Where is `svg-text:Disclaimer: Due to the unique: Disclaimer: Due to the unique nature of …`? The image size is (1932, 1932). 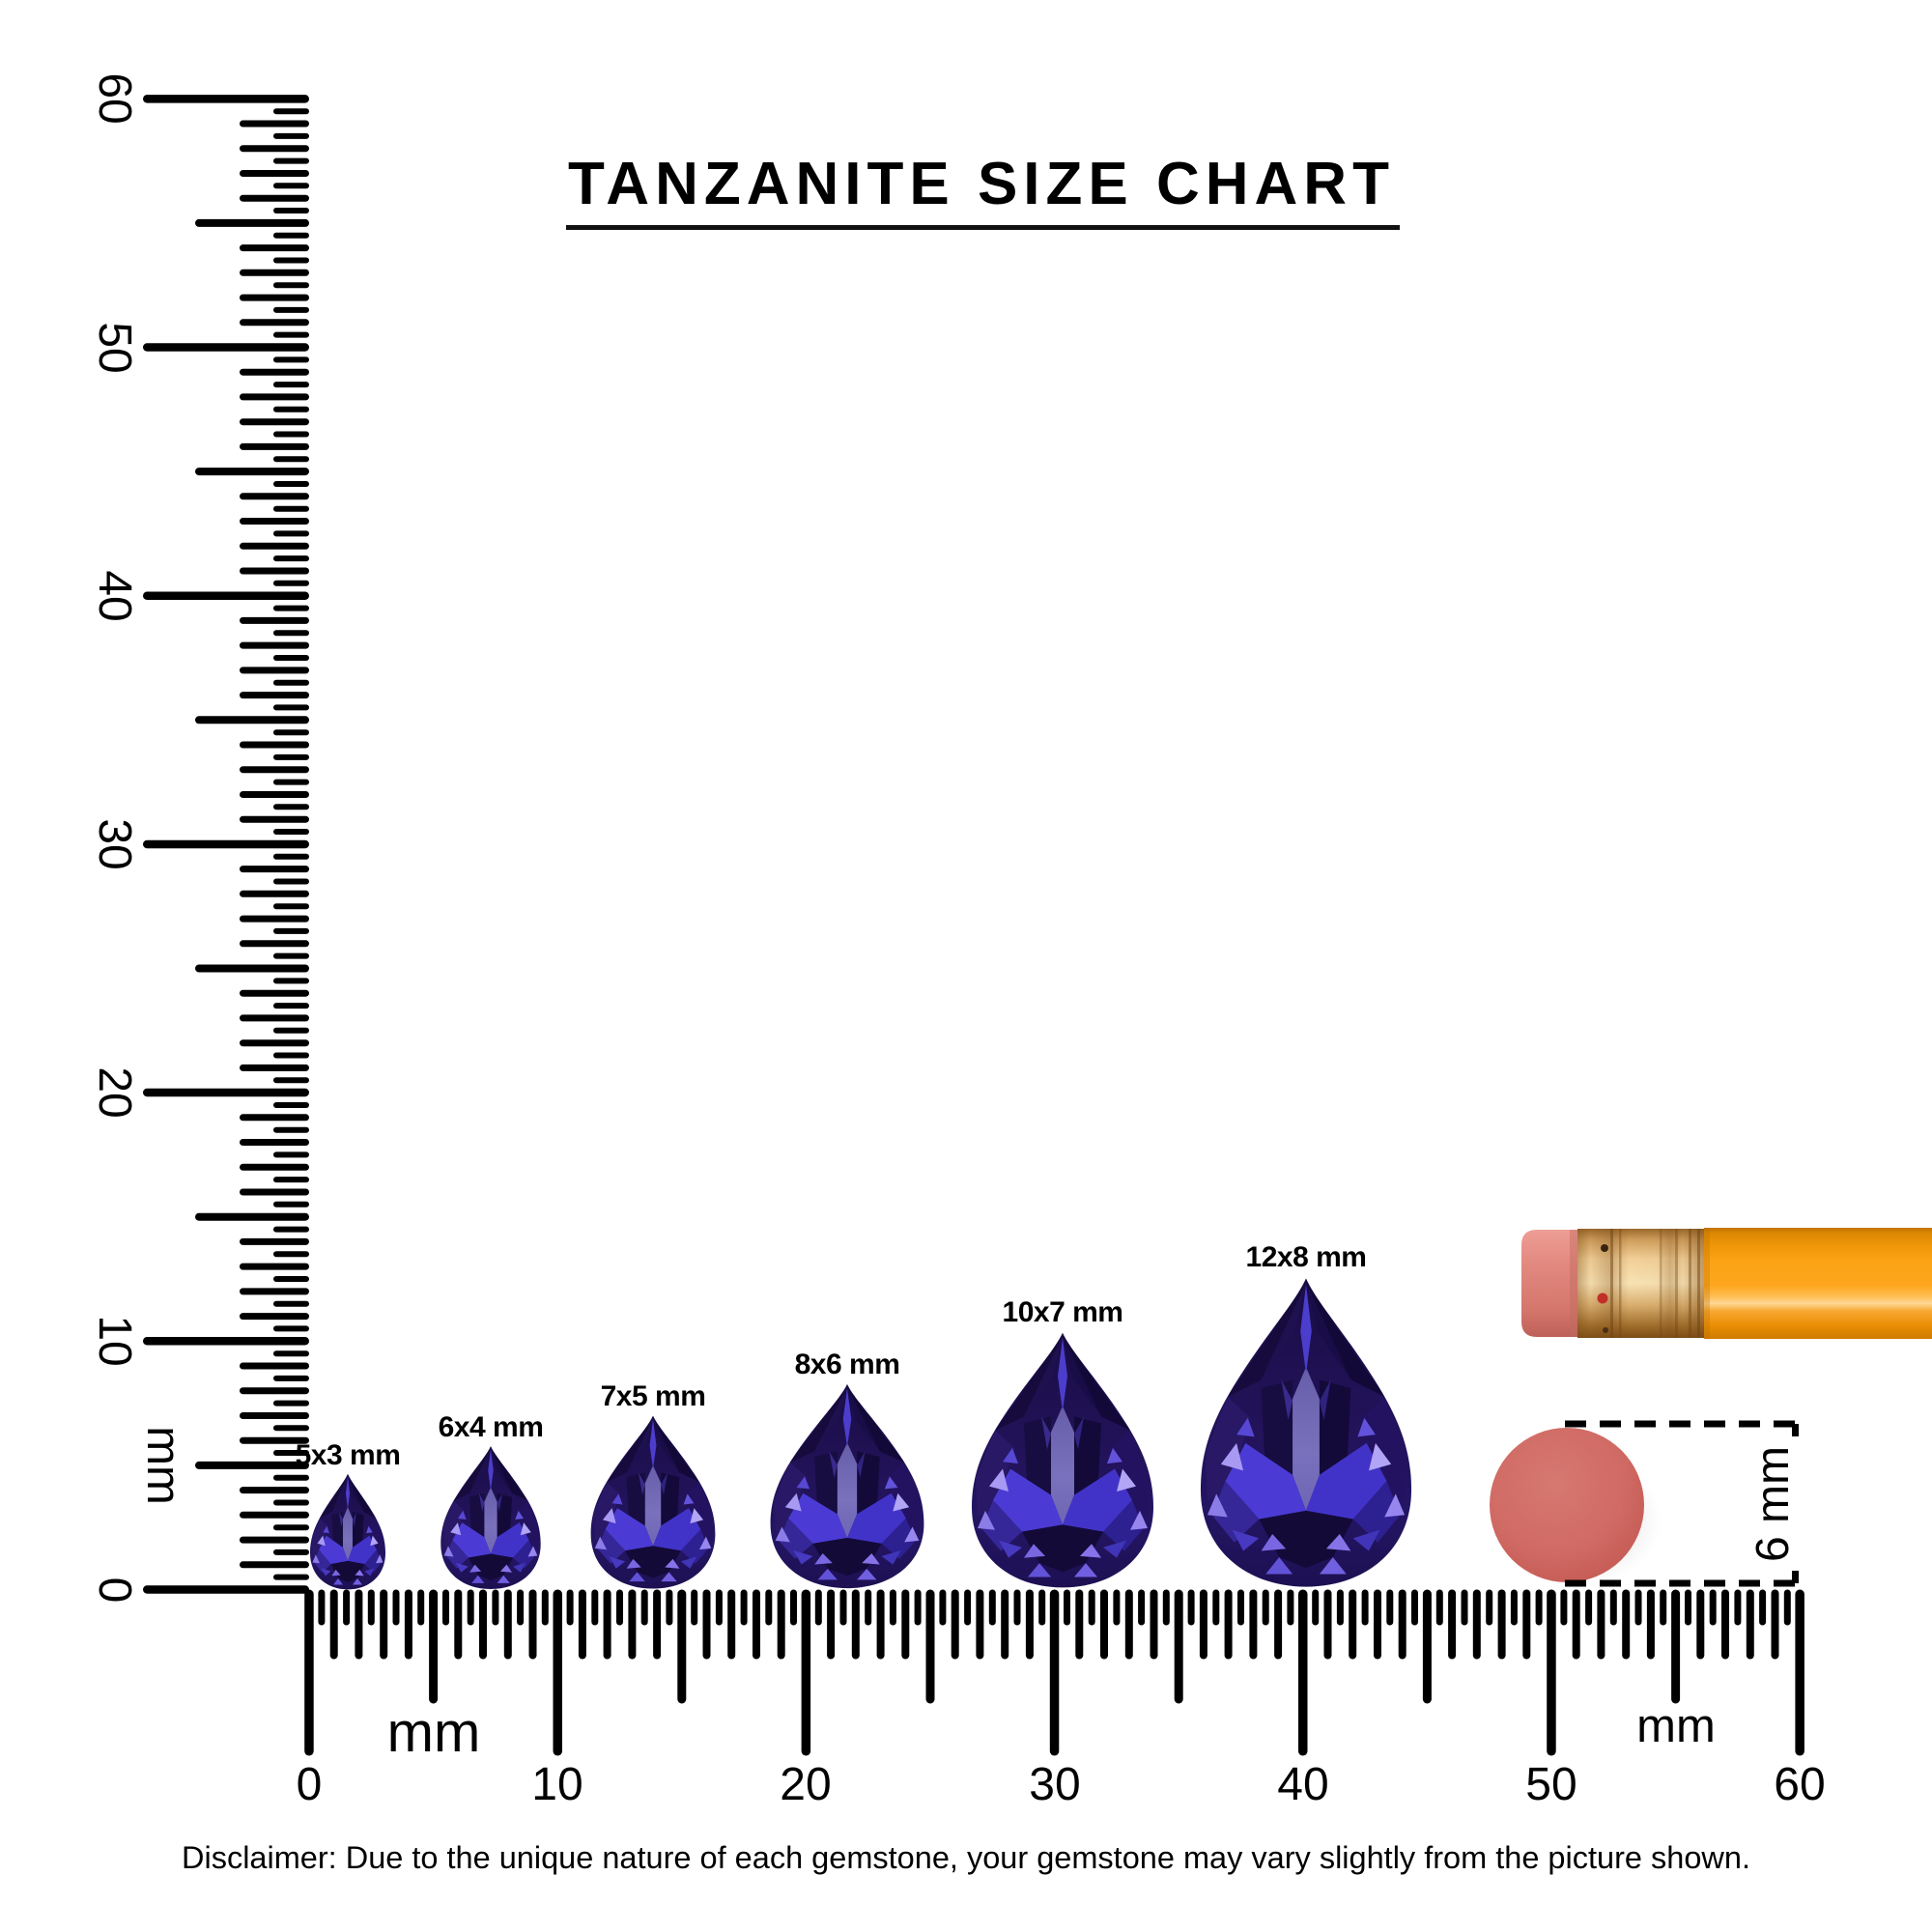
svg-text:Disclaimer: Due to the unique: Disclaimer: Due to the unique nature of … is located at coordinates (966, 1857).